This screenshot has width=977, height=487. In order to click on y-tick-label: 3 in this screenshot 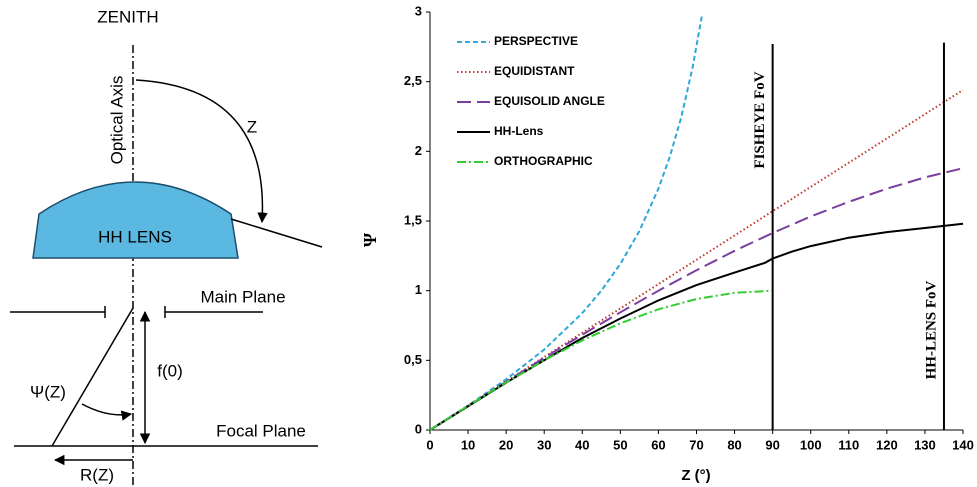, I will do `click(418, 10)`.